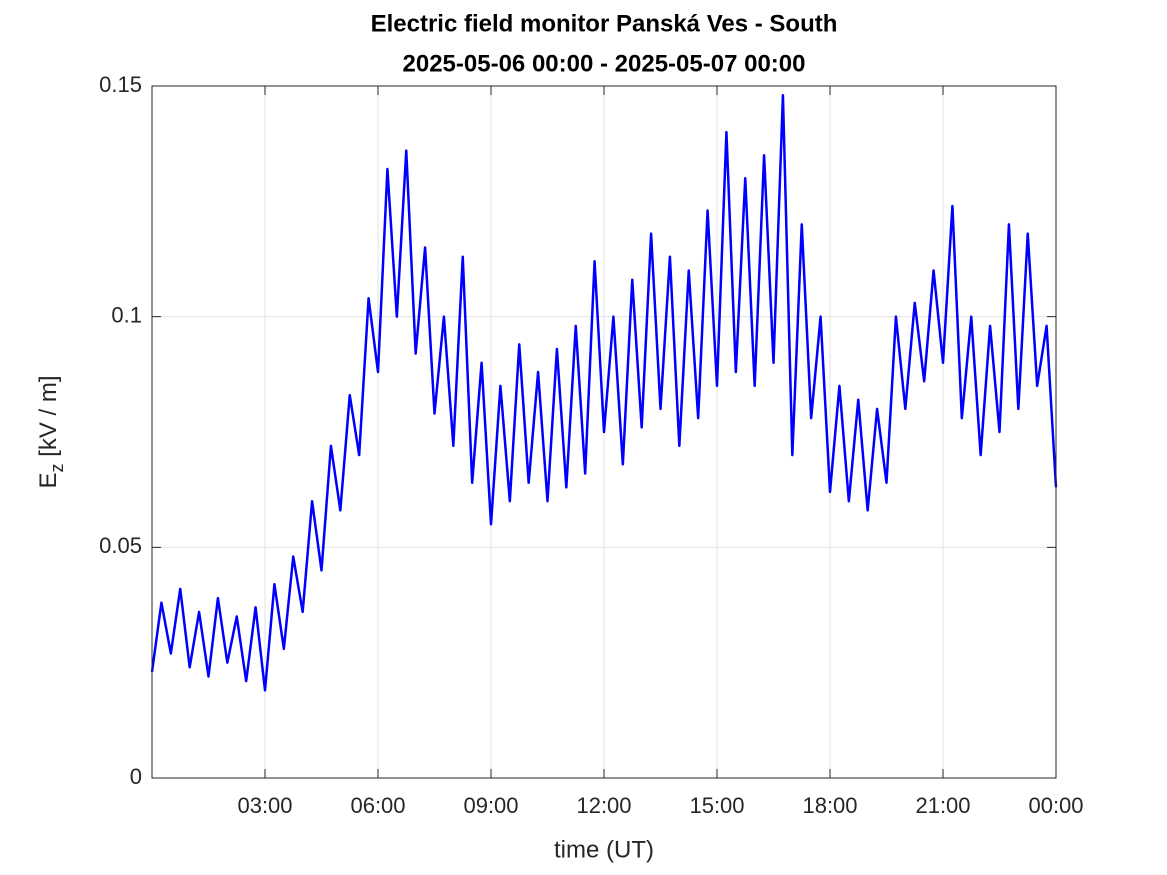 This screenshot has width=1167, height=875. I want to click on y-tick-label: 0, so click(136, 776).